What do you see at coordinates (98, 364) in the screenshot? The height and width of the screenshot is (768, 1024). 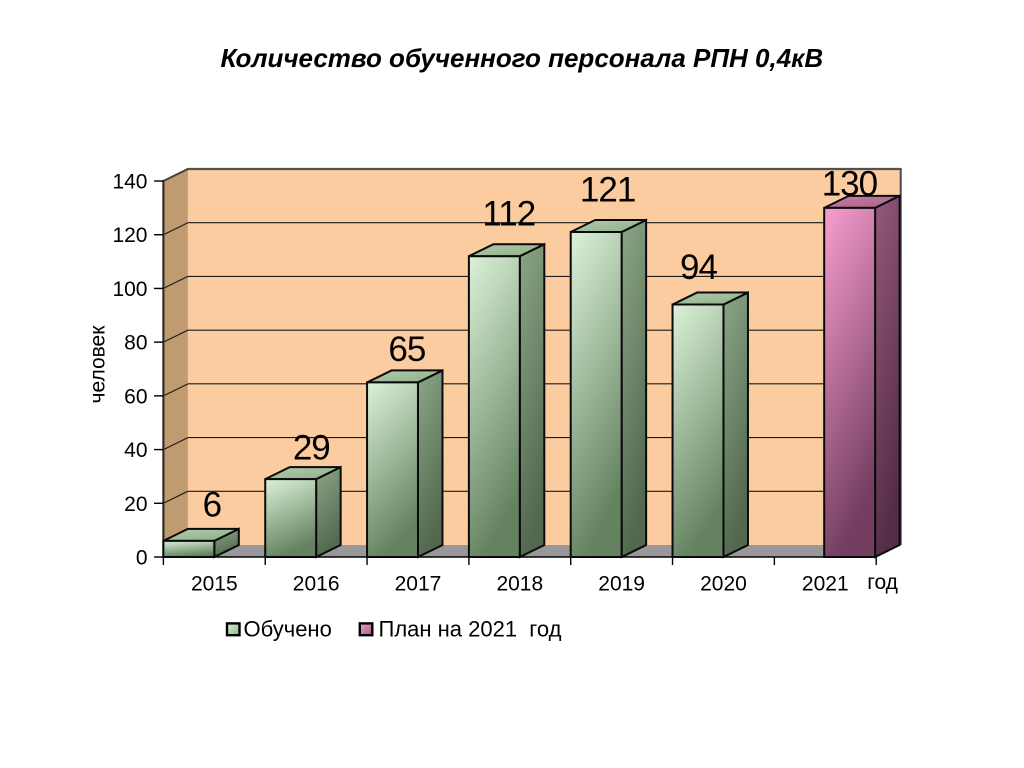 I see `svg-text: человек` at bounding box center [98, 364].